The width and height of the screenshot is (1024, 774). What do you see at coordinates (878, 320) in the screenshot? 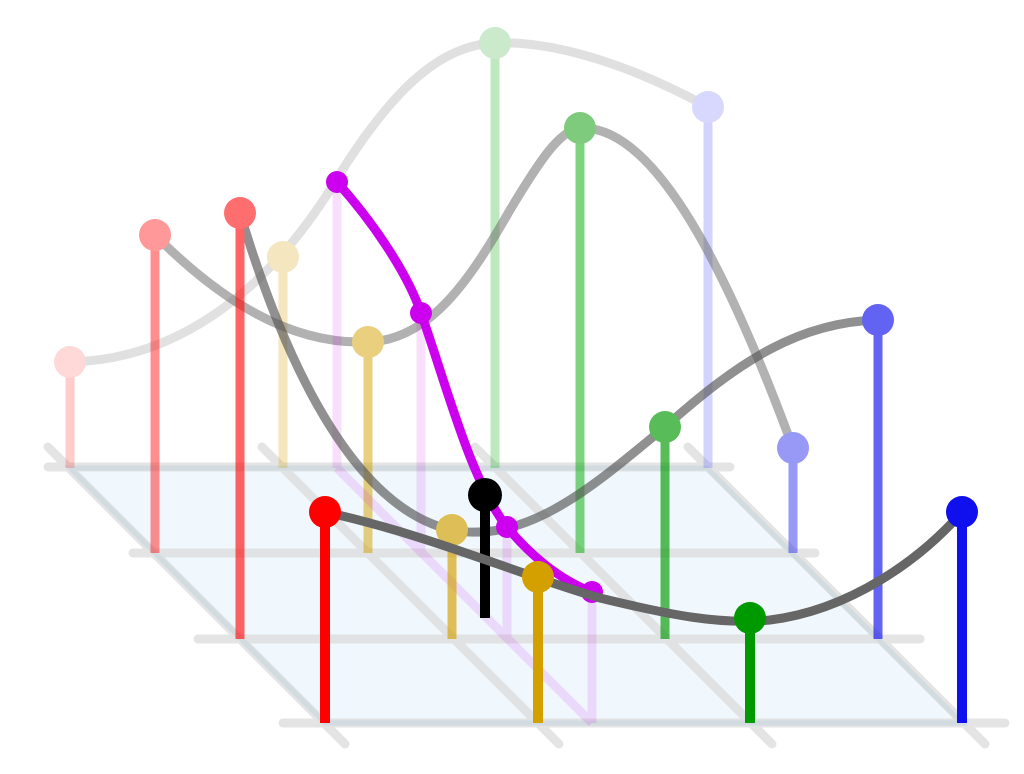
I see `third-blue-point` at bounding box center [878, 320].